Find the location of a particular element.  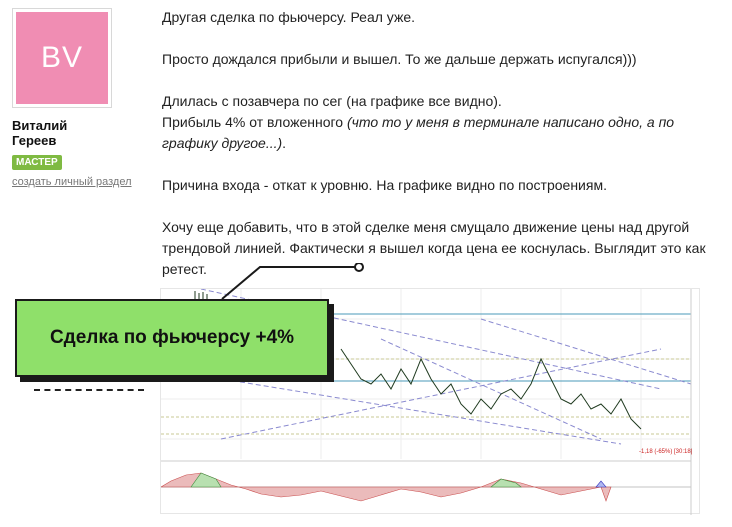

author-last-name: Гереев is located at coordinates (34, 140).